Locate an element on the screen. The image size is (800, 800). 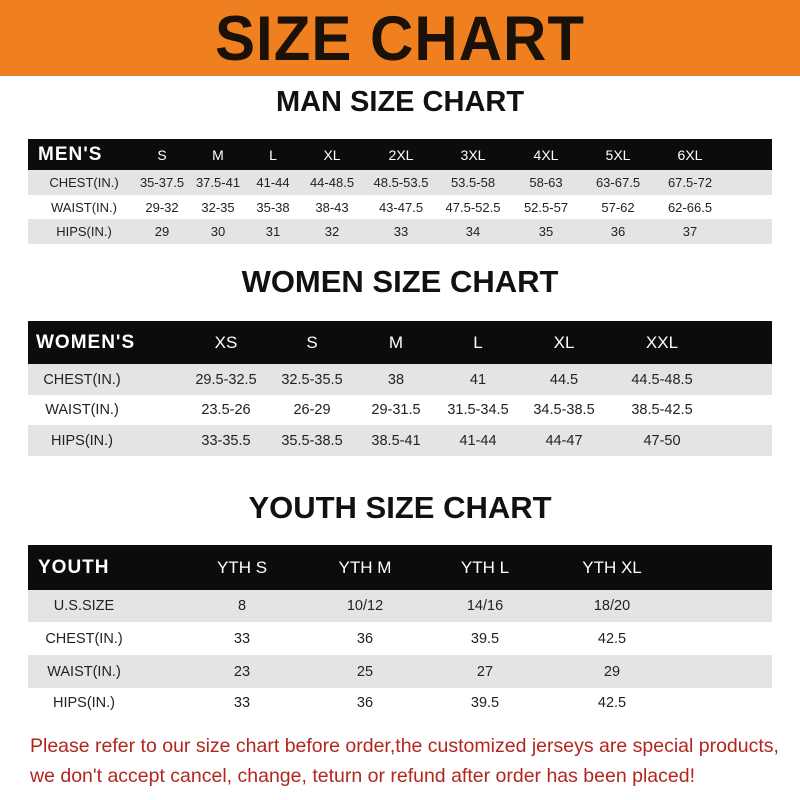
table-cell: 38-43 is located at coordinates (332, 207).